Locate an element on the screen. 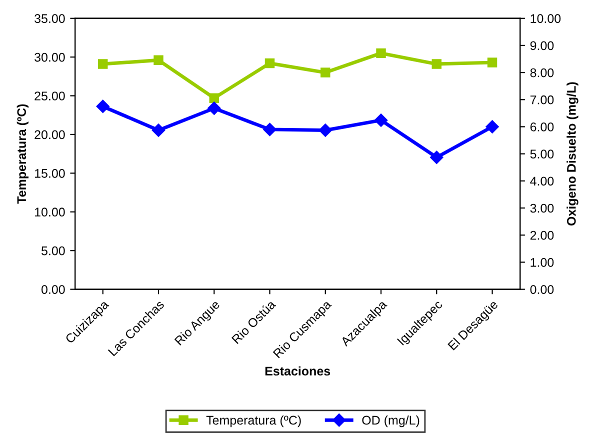 This screenshot has width=591, height=437. y2-tick-label: 6.00 is located at coordinates (542, 127).